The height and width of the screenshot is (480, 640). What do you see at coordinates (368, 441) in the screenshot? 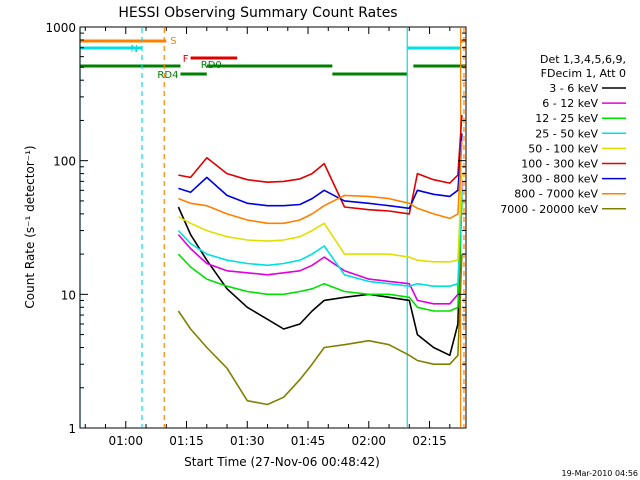
I see `x-tick-label: 02:00` at bounding box center [368, 441].